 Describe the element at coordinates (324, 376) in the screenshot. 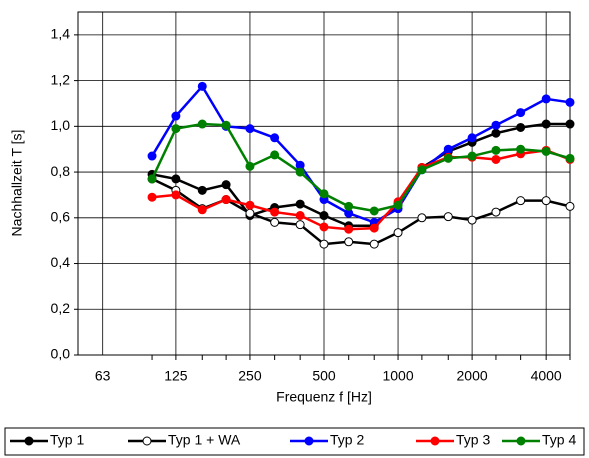

I see `x-tick-label: 500` at that location.